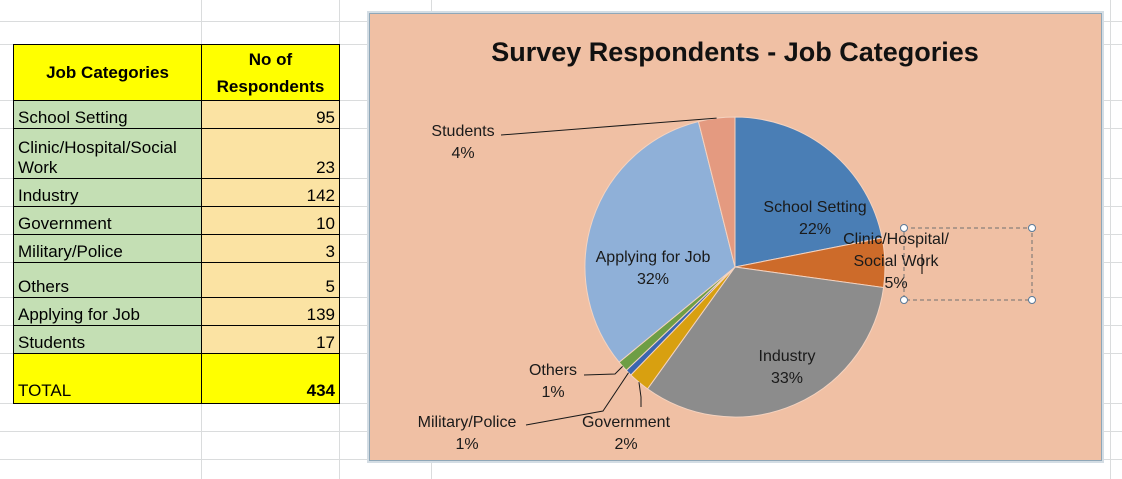 The image size is (1122, 479). I want to click on table-row: Clinic/Hospital/Social Work 23, so click(176, 153).